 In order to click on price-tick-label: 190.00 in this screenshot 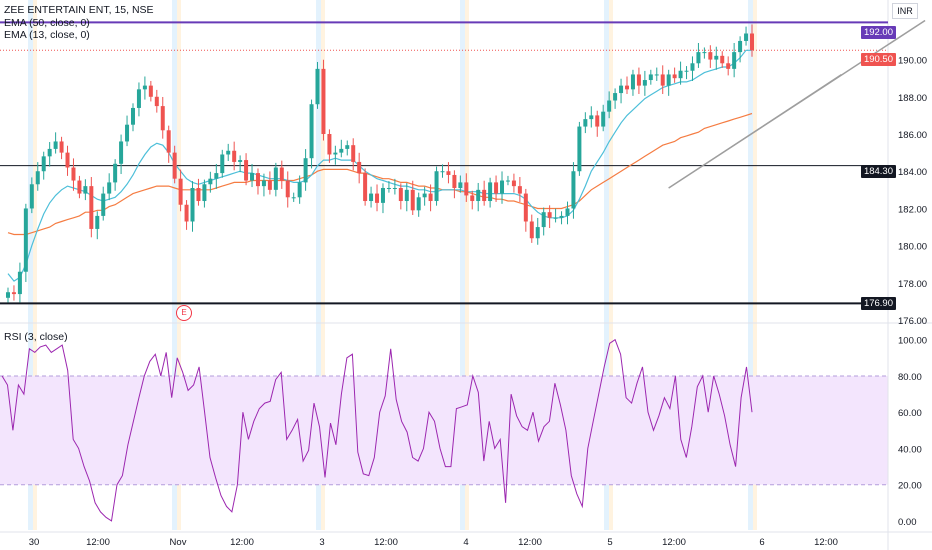, I will do `click(912, 61)`.